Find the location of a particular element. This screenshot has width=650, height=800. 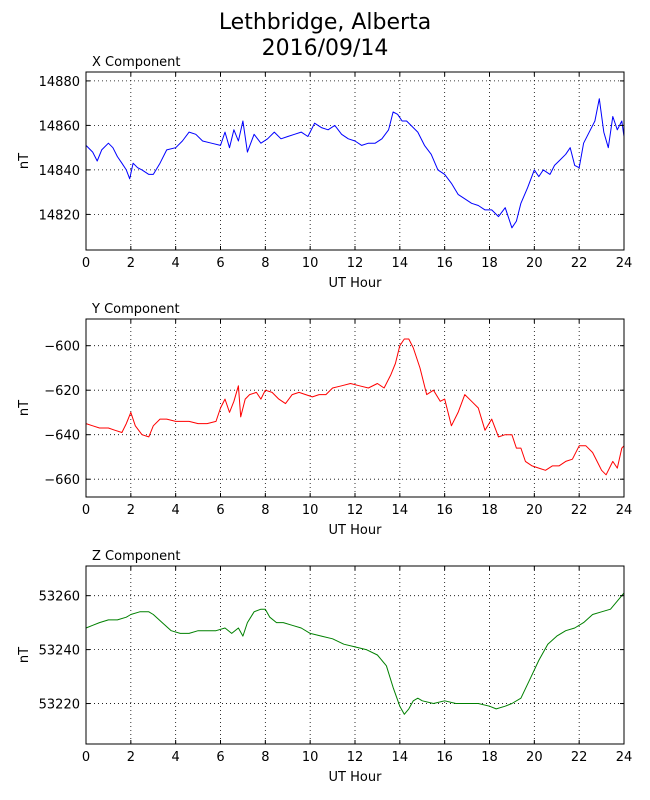

y-tick-label: 14820 is located at coordinates (59, 215).